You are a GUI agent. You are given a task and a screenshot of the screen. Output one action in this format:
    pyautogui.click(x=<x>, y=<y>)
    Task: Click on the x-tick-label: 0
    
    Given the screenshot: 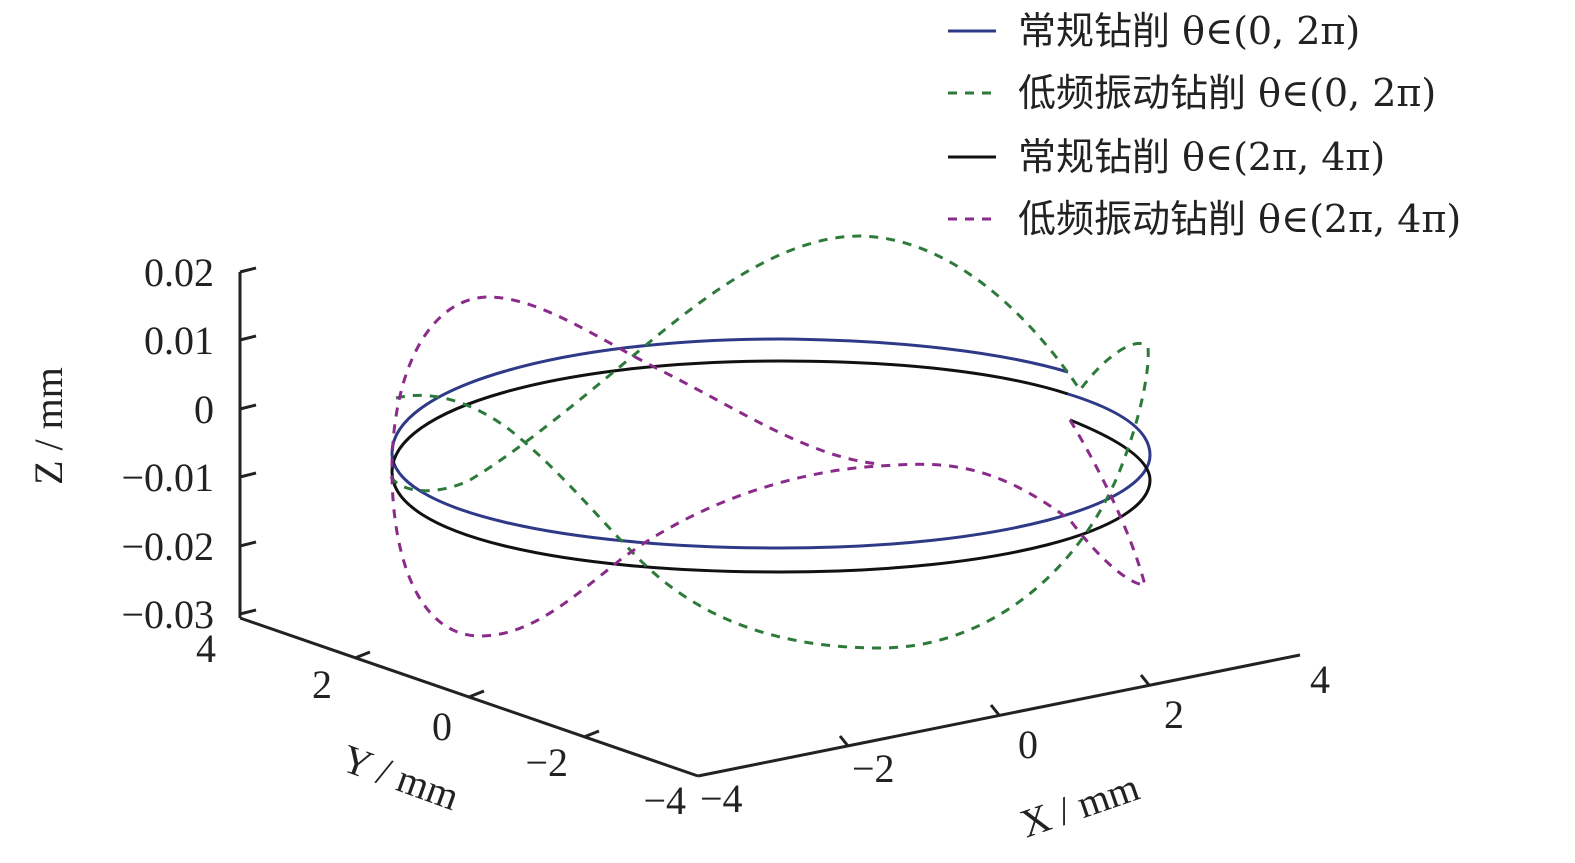 What is the action you would take?
    pyautogui.click(x=1028, y=744)
    